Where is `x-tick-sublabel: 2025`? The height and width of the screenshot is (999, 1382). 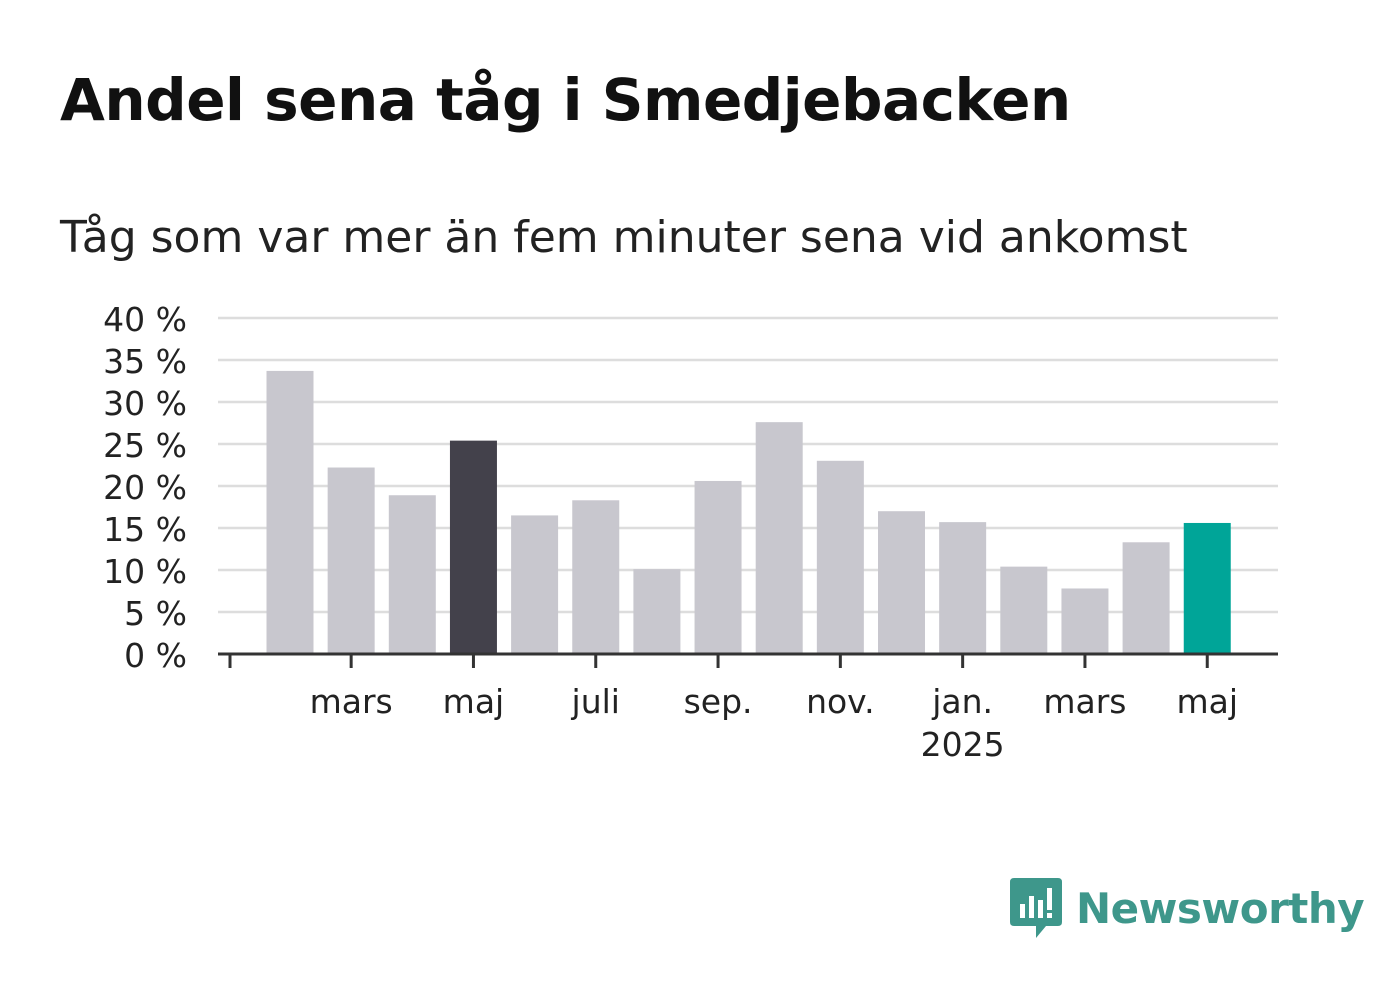 x-tick-sublabel: 2025 is located at coordinates (963, 744).